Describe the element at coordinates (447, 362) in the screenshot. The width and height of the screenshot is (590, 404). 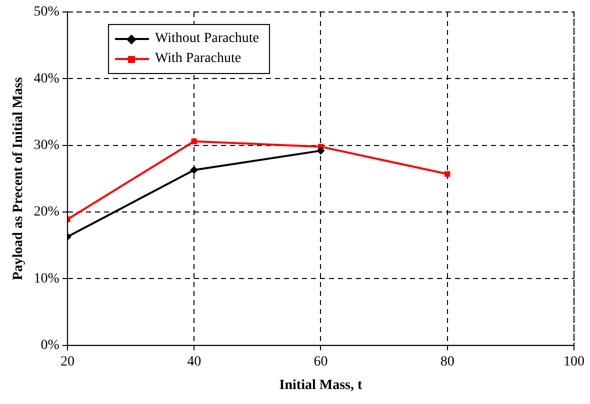
I see `x-tick-label: 80` at that location.